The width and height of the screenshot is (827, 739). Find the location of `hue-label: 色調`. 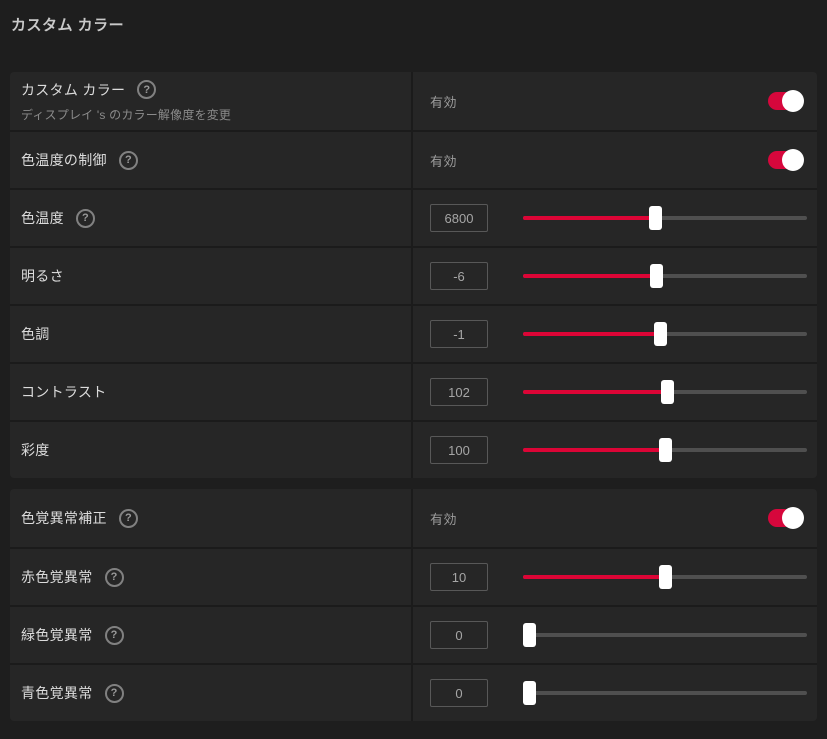

hue-label: 色調 is located at coordinates (35, 334).